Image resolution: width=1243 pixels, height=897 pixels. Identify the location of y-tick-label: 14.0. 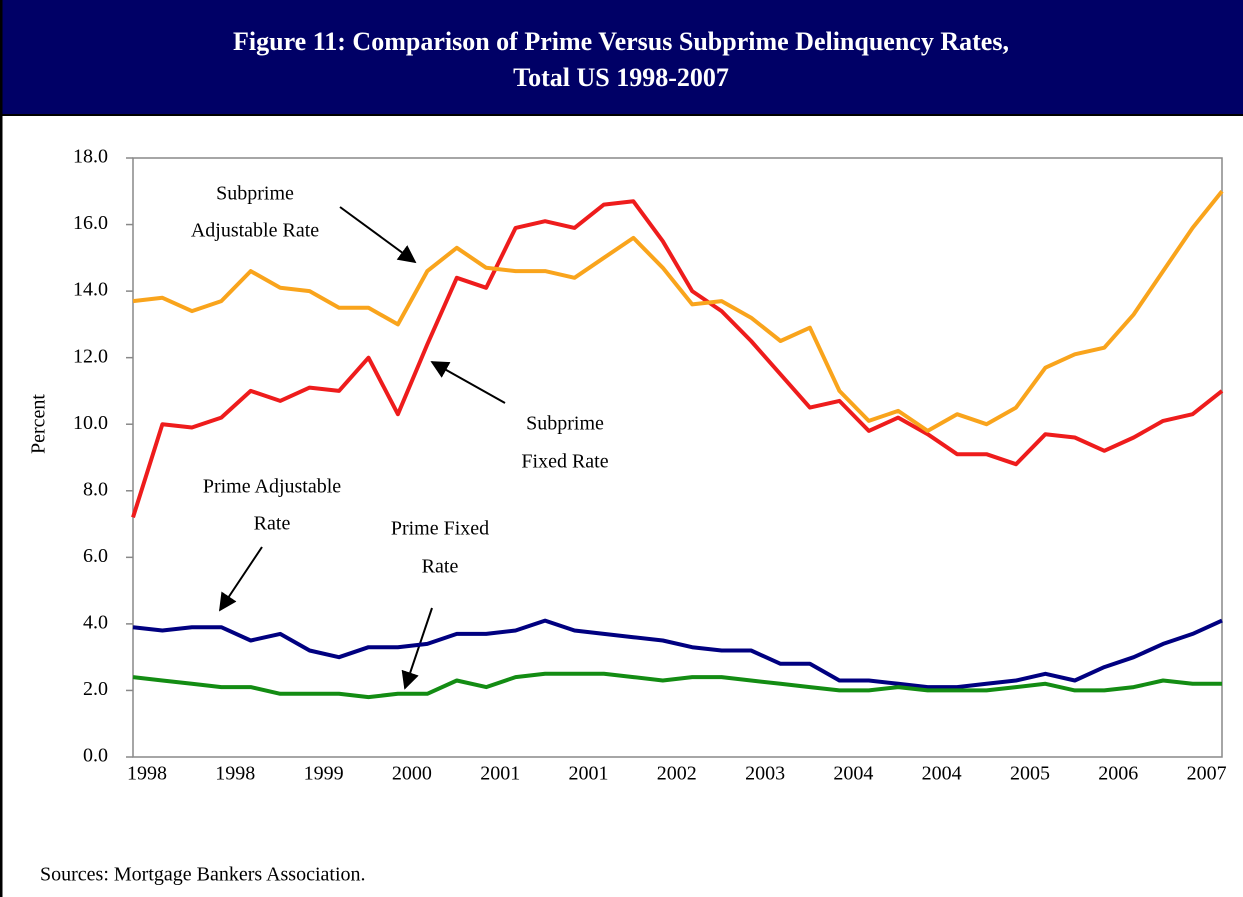
(90, 290).